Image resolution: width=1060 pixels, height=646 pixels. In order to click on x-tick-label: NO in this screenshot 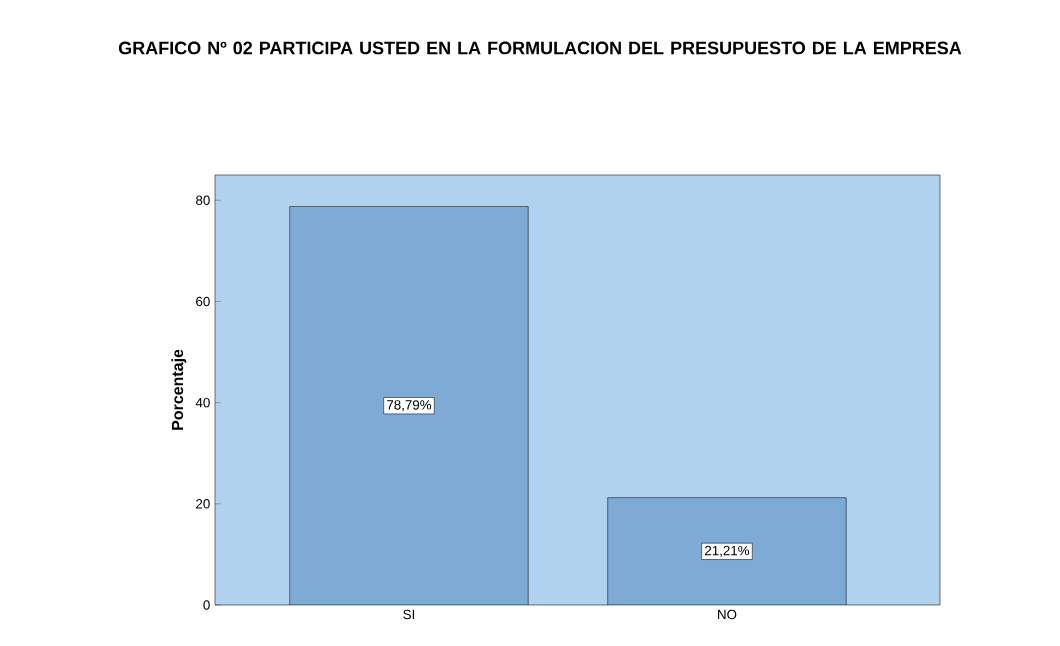, I will do `click(727, 614)`.